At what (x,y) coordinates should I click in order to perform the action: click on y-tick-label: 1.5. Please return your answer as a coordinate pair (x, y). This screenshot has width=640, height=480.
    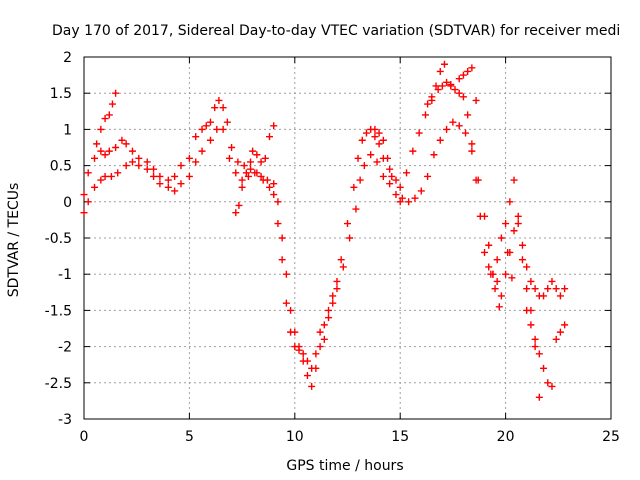
    Looking at the image, I should click on (61, 94).